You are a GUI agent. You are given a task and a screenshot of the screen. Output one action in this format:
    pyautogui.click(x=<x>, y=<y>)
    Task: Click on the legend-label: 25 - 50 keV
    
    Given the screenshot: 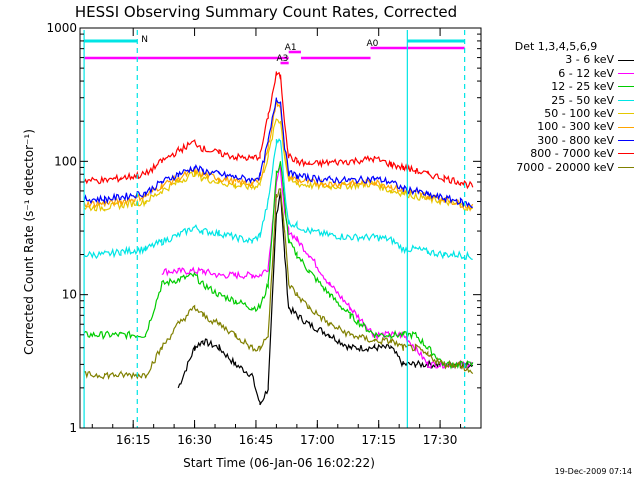 What is the action you would take?
    pyautogui.click(x=582, y=100)
    